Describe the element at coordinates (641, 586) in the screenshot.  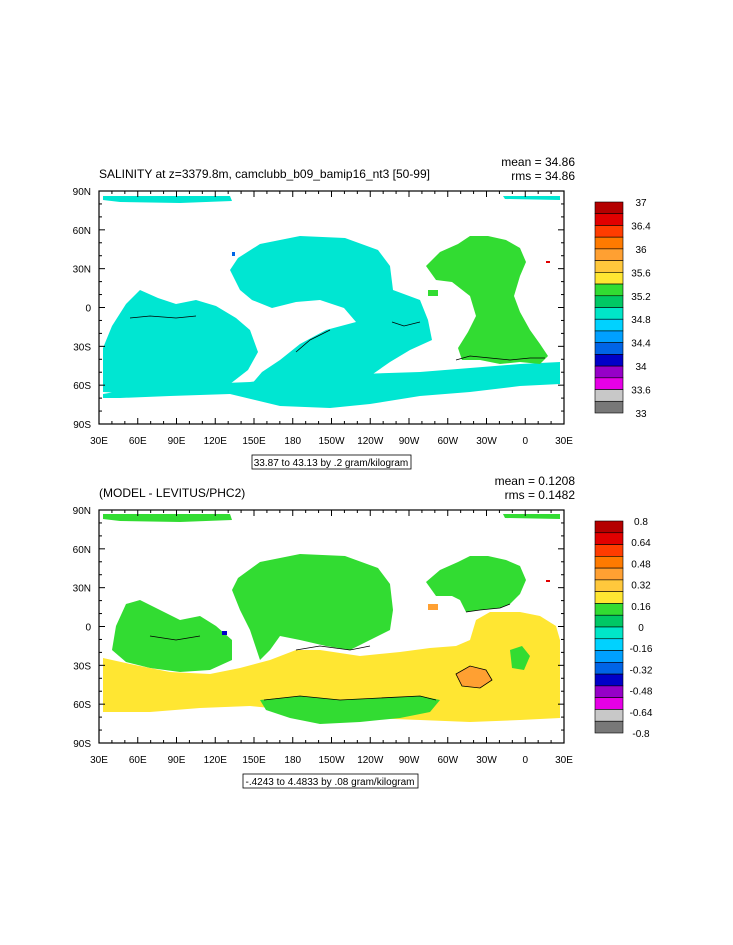
I see `colorbar-label: 0.32` at that location.